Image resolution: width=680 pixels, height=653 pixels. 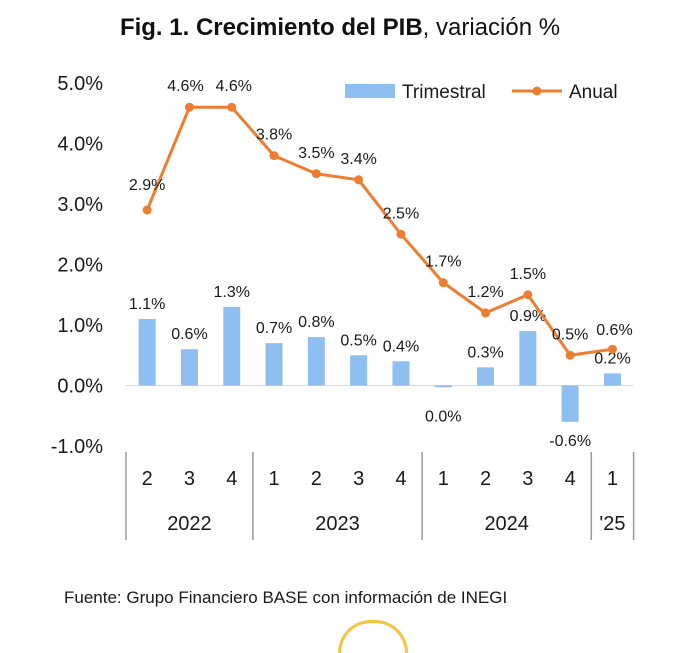 What do you see at coordinates (444, 92) in the screenshot?
I see `legend-label-trimestral: Trimestral` at bounding box center [444, 92].